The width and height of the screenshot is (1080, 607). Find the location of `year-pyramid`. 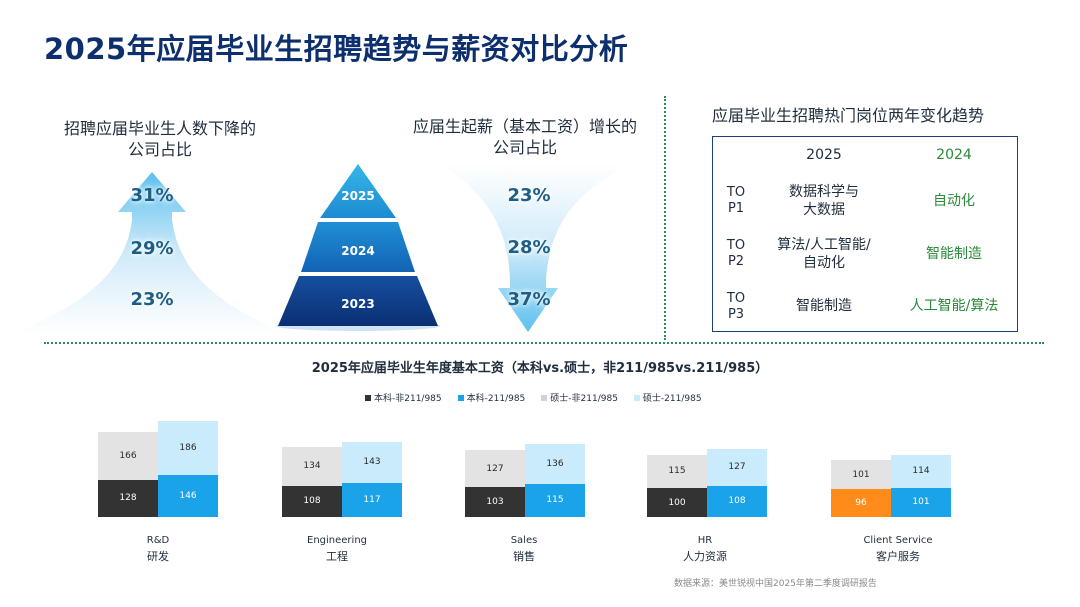

year-pyramid is located at coordinates (358, 247).